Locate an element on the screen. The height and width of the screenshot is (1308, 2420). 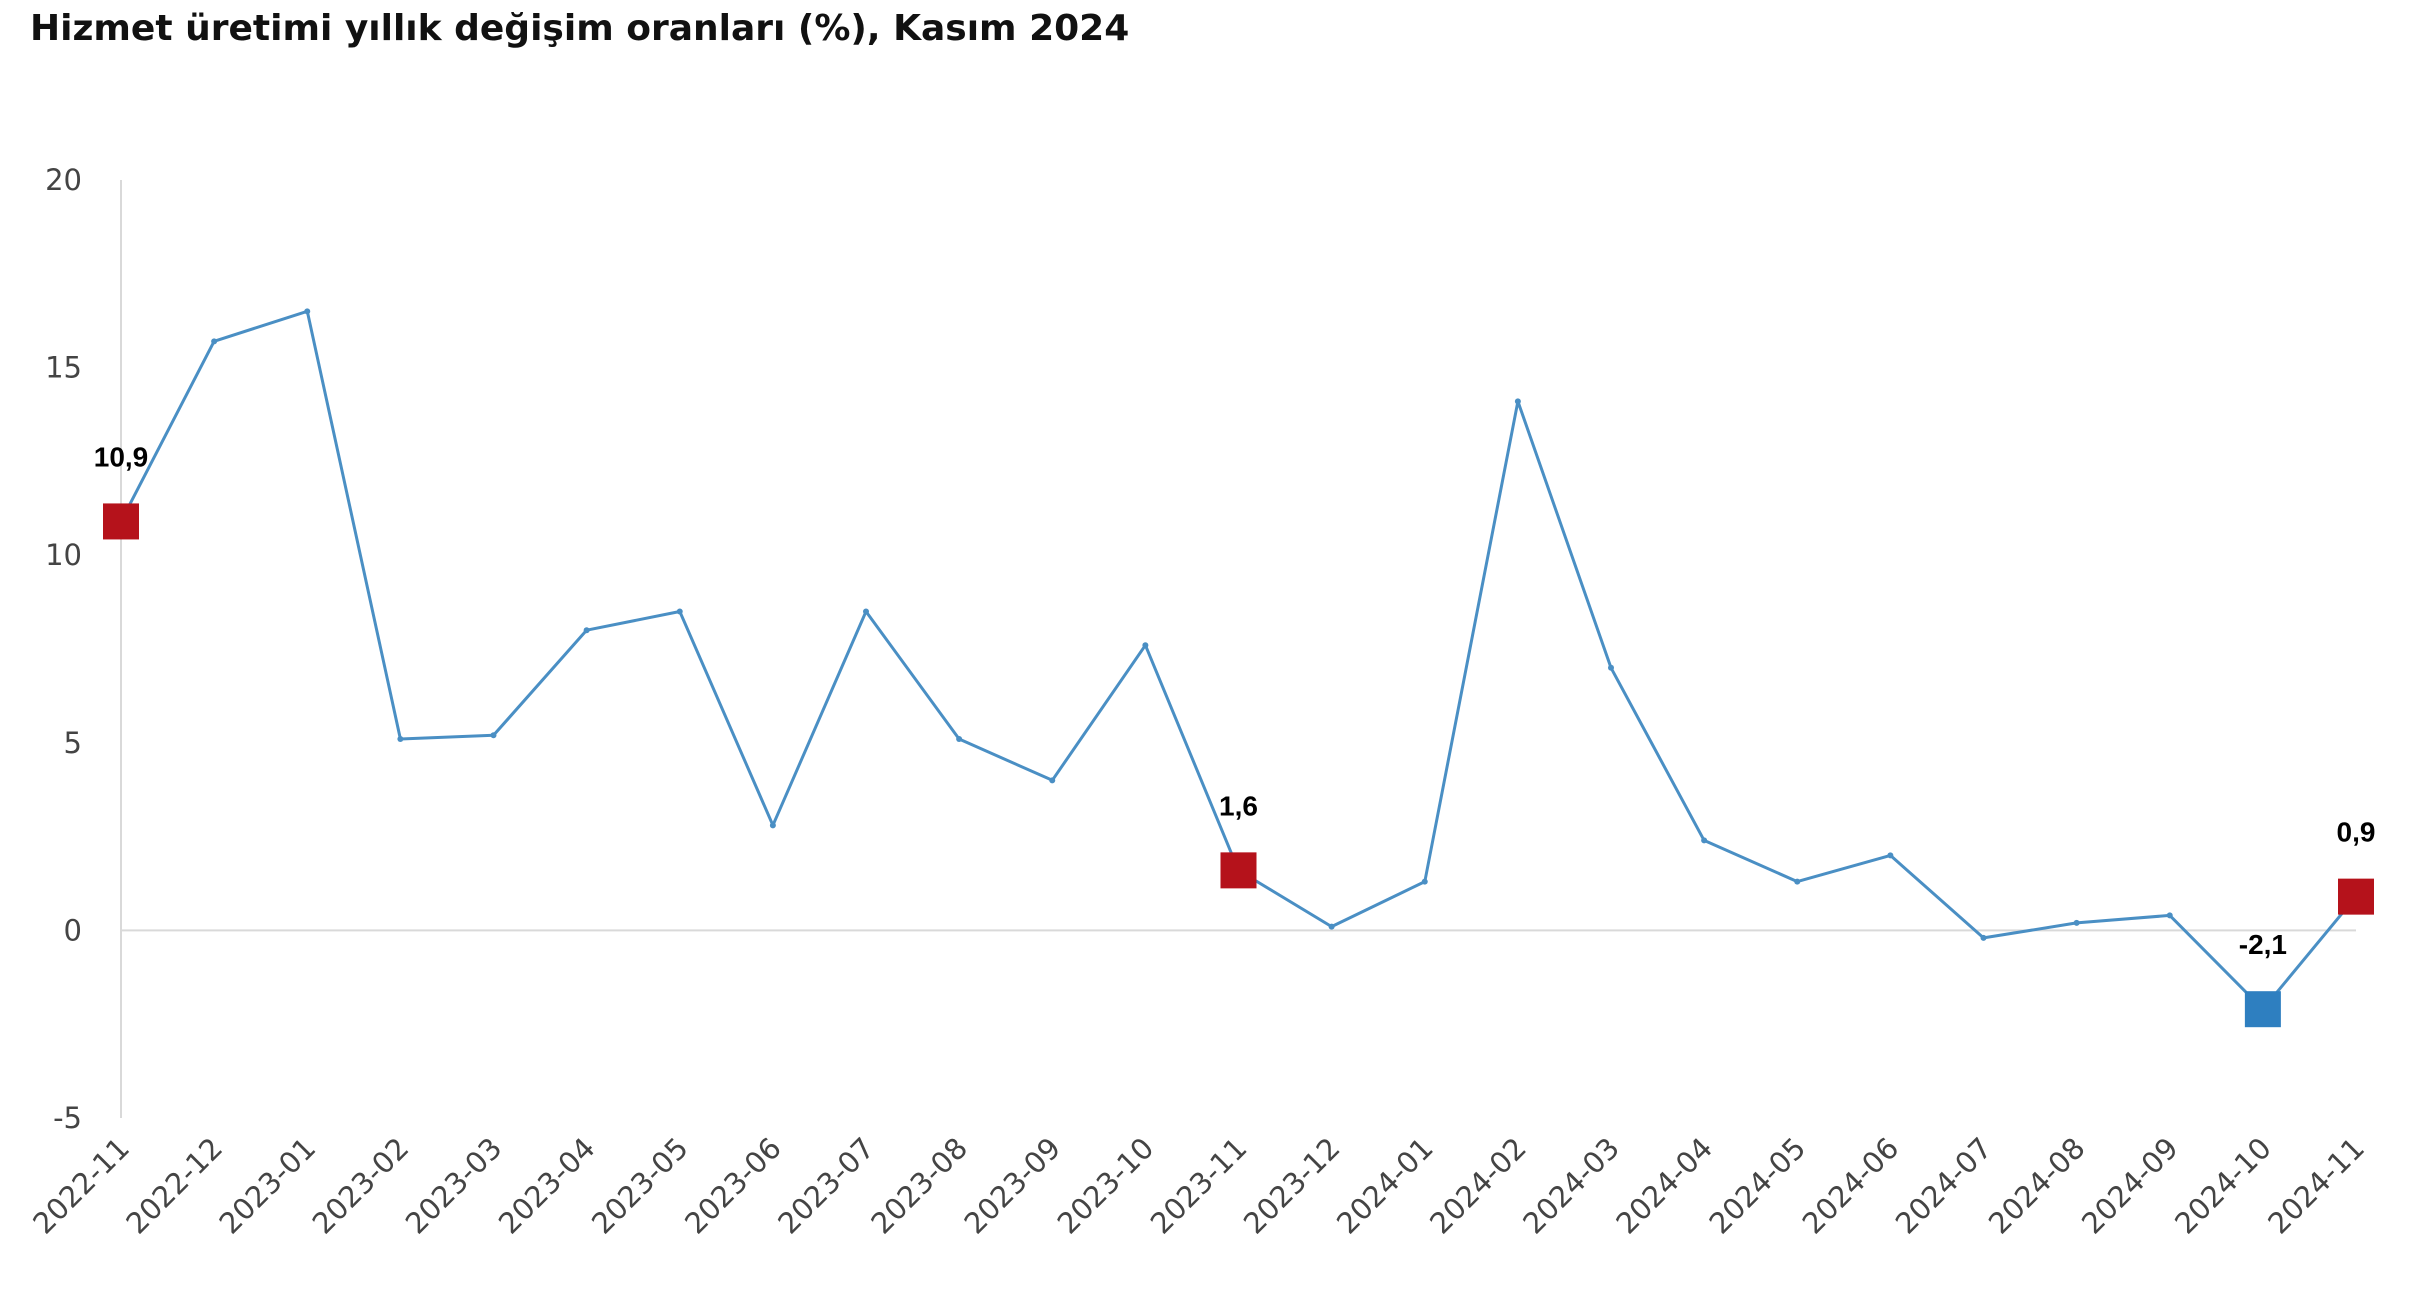
x-tick-label: 2024-06 is located at coordinates (1851, 1186).